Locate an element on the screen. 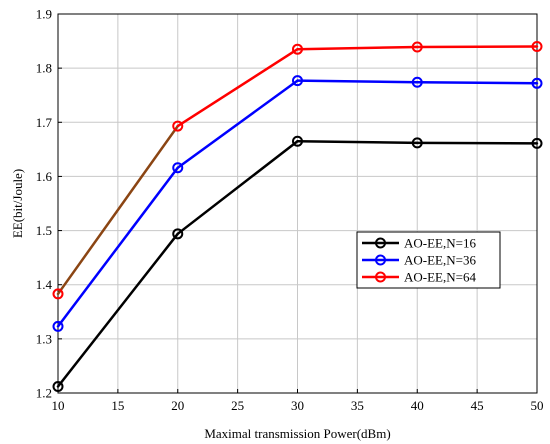 Image resolution: width=550 pixels, height=444 pixels. legend-label: AO-EE,N=16 is located at coordinates (440, 243).